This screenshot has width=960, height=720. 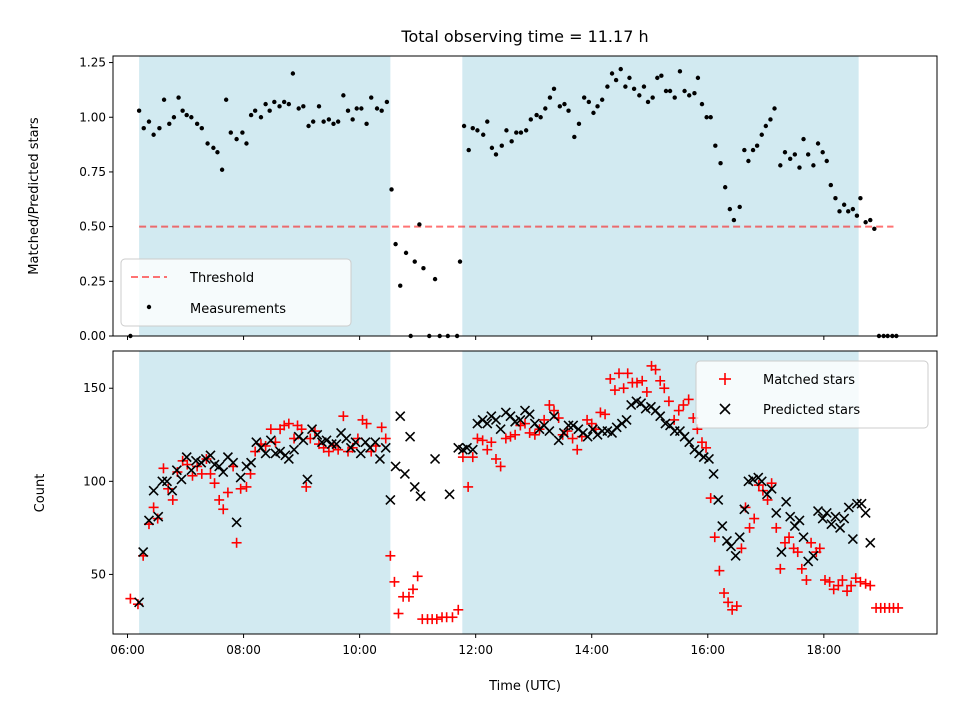 What do you see at coordinates (824, 650) in the screenshot?
I see `x-tick-label: 18:00` at bounding box center [824, 650].